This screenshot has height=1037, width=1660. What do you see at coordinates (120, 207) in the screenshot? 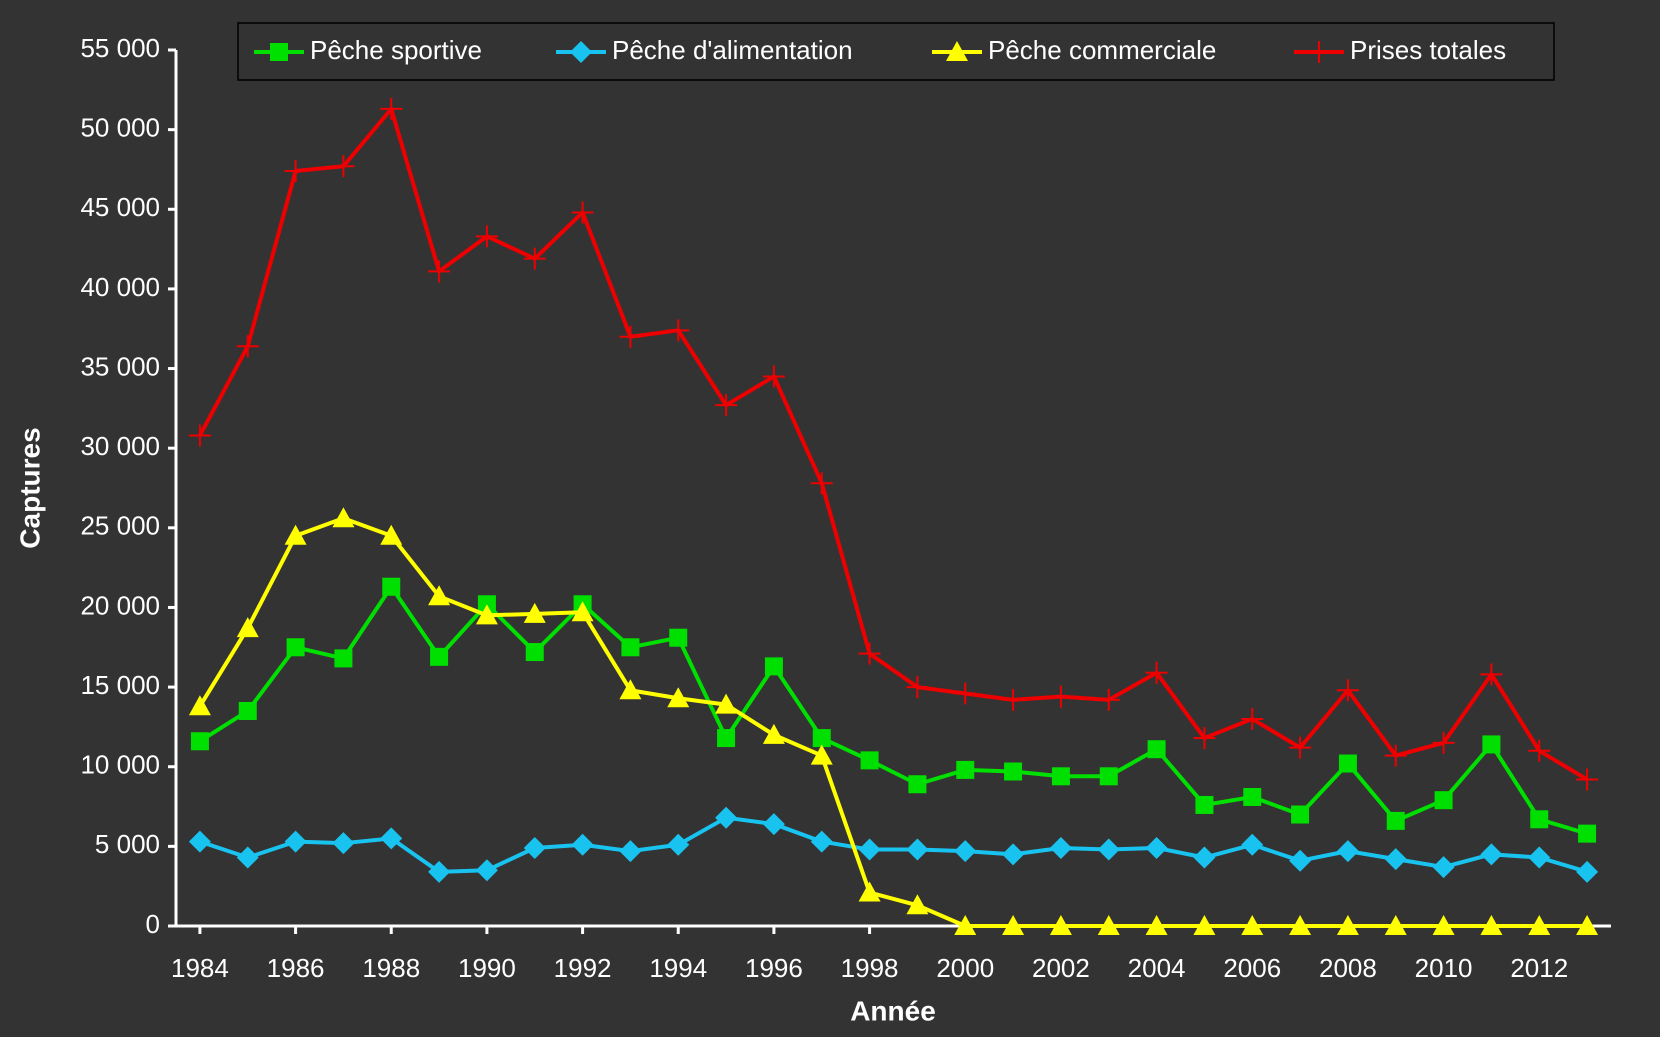
I see `y-tick-label: 45 000` at bounding box center [120, 207].